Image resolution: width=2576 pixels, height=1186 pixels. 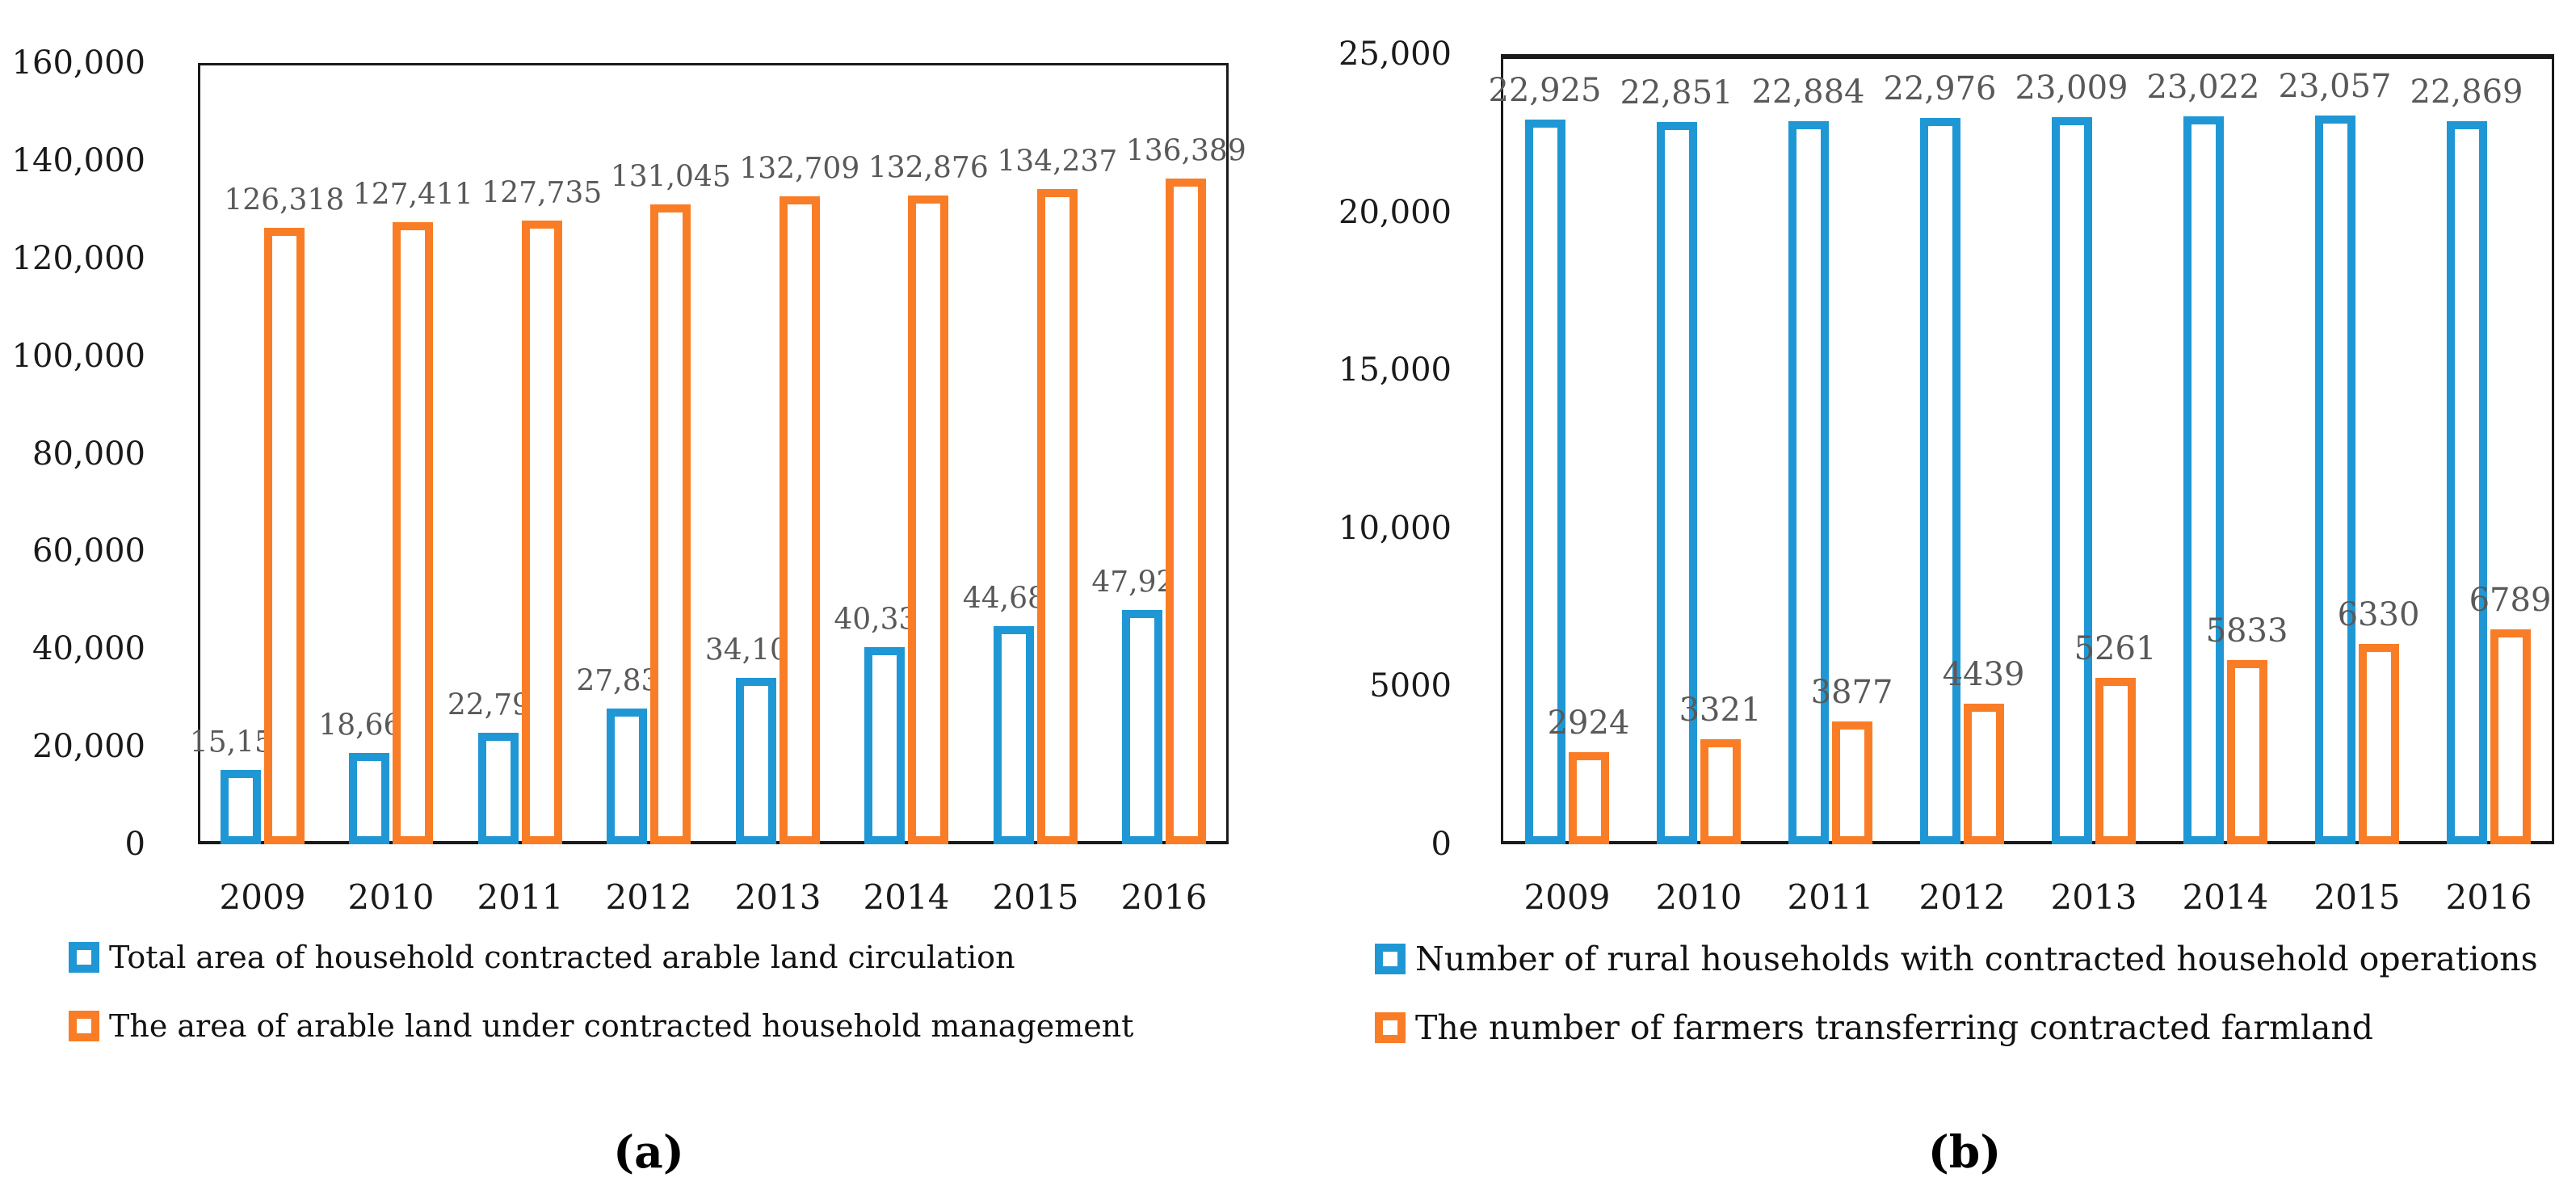 I want to click on data-label-blue-2016: 22,869, so click(x=2467, y=92).